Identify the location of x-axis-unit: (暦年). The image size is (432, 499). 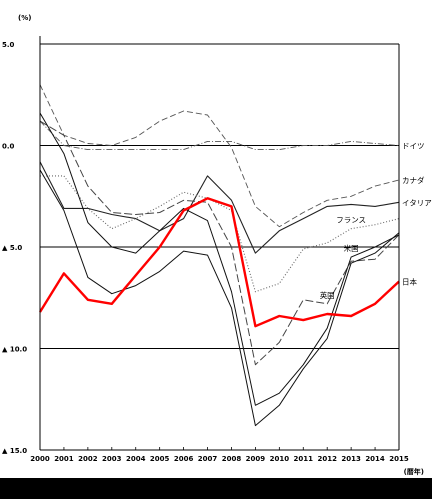
(414, 471).